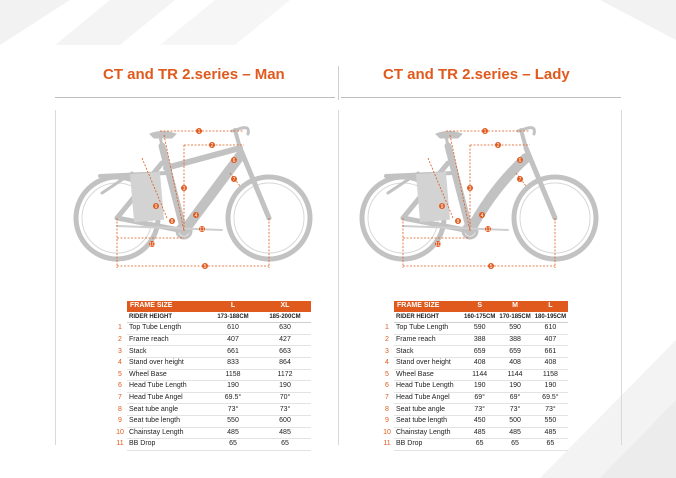 This screenshot has width=676, height=478. Describe the element at coordinates (233, 317) in the screenshot. I see `man-rider-height-l: 173-188CM` at that location.